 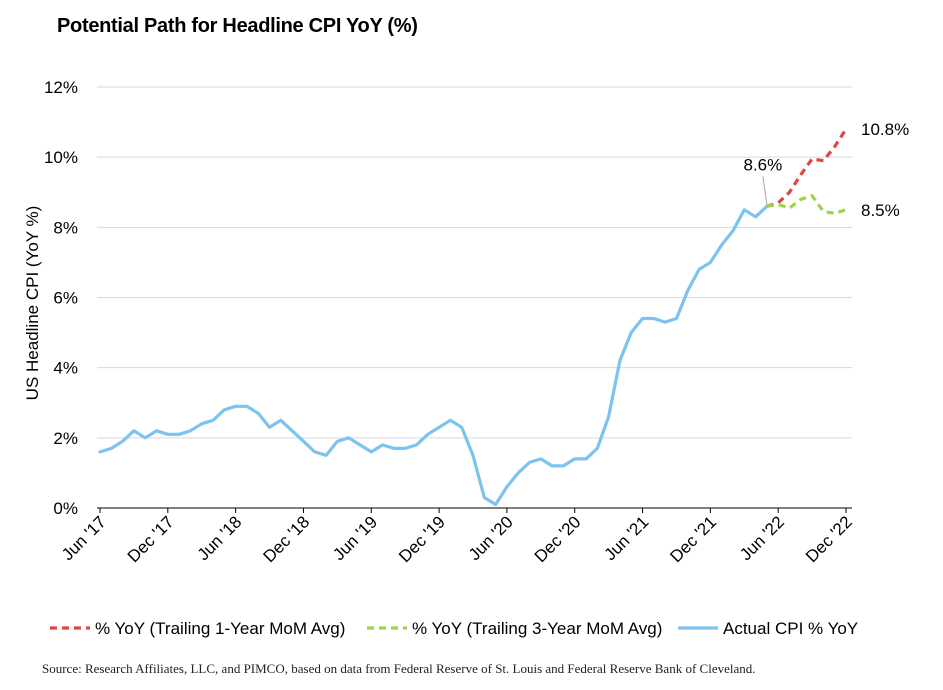 I want to click on annotation-label: 8.6%, so click(x=763, y=164).